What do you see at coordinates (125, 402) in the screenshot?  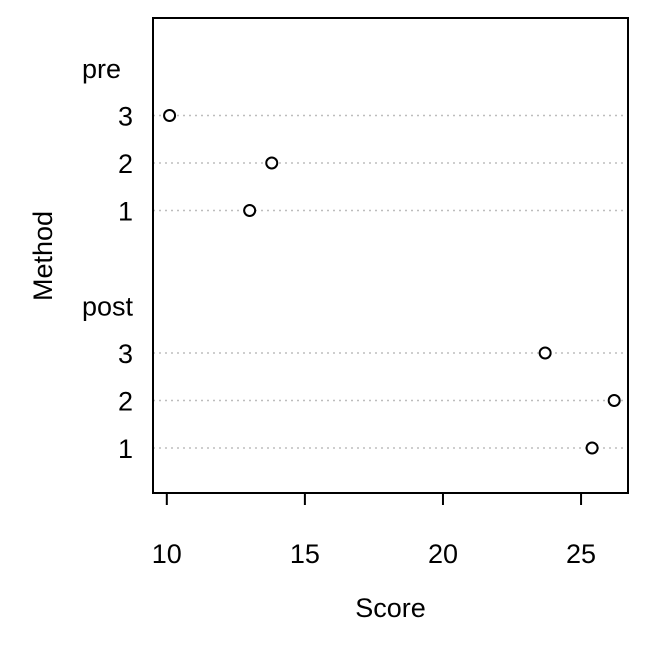 I see `row-label-post-2: 2` at bounding box center [125, 402].